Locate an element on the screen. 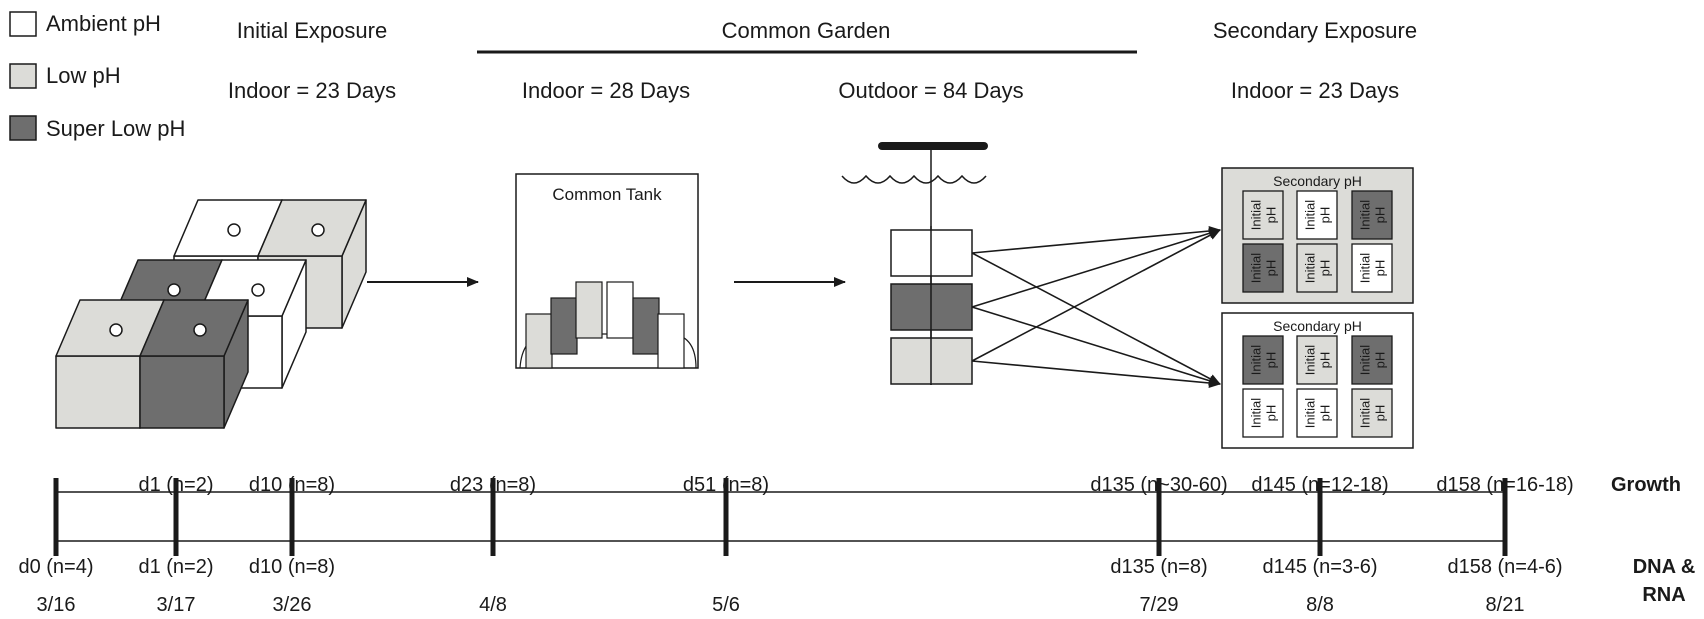 The height and width of the screenshot is (619, 1704). timeline-date: 3/17 is located at coordinates (176, 605).